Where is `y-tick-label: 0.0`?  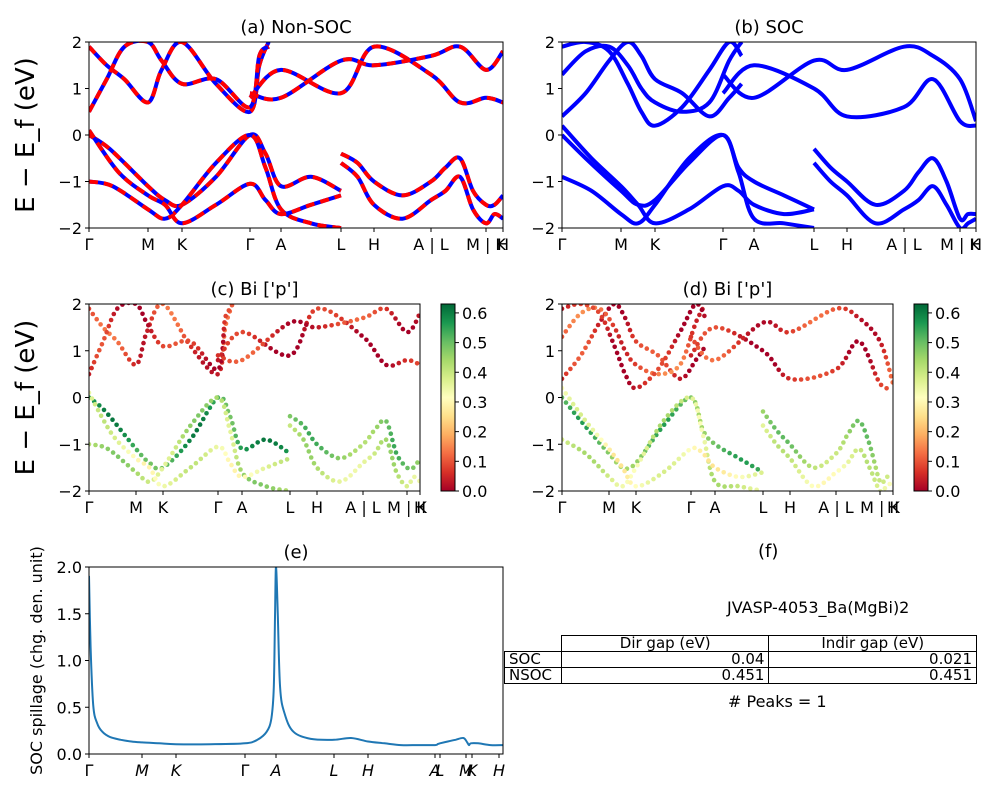 y-tick-label: 0.0 is located at coordinates (69, 754).